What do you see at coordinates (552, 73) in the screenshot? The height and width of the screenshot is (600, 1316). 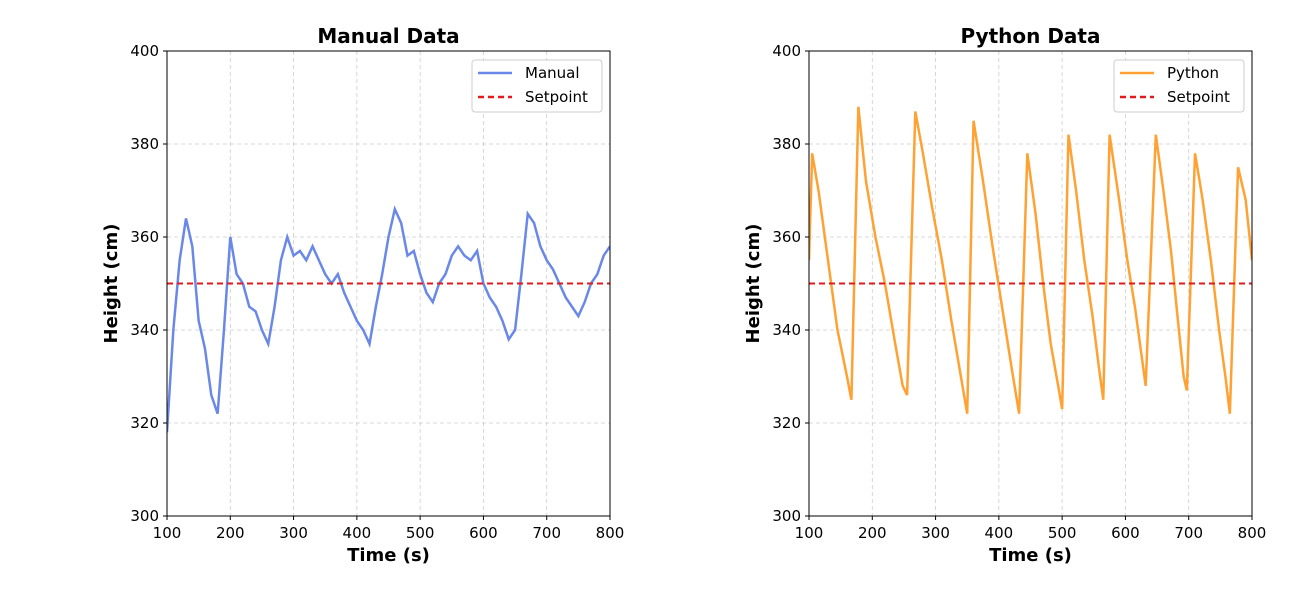 I see `legend-label: Manual` at bounding box center [552, 73].